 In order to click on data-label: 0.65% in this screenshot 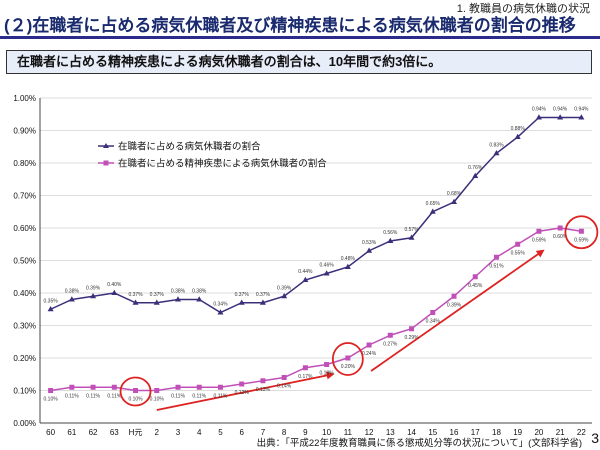, I will do `click(433, 204)`.